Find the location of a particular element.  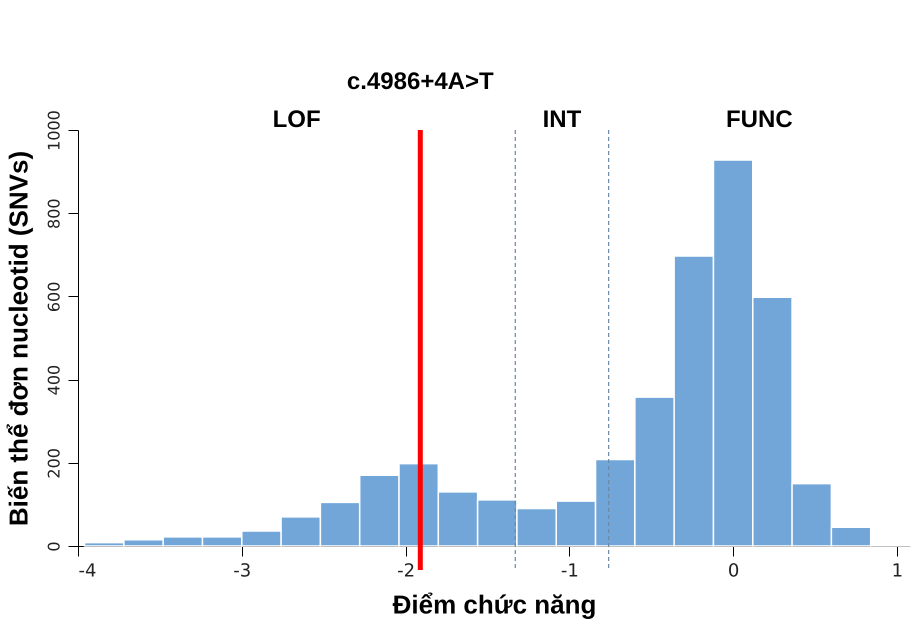

x-tick-label: -4 is located at coordinates (87, 571).